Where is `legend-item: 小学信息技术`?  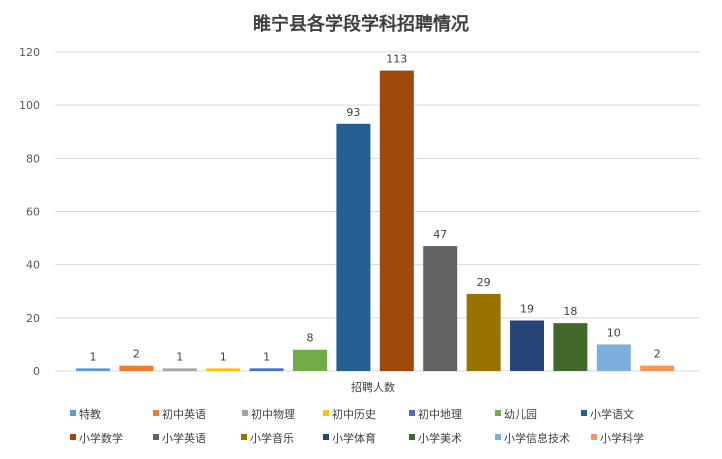
legend-item: 小学信息技术 is located at coordinates (532, 438).